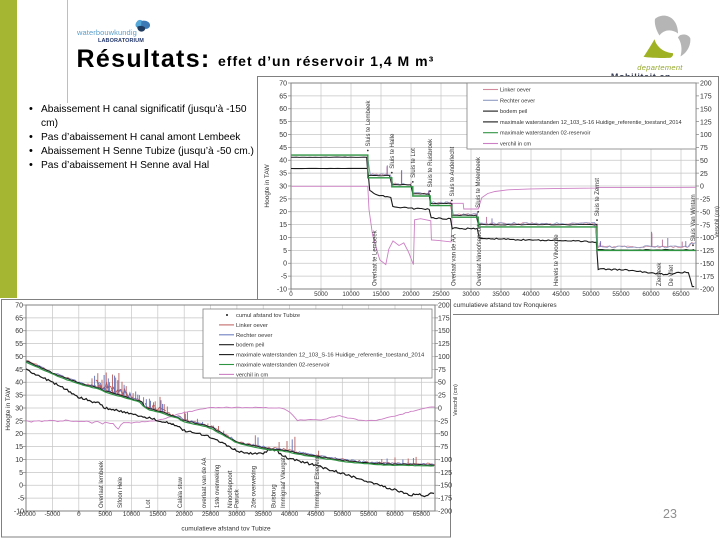 The height and width of the screenshot is (540, 720). Describe the element at coordinates (149, 503) in the screenshot. I see `svg-text: Lot` at that location.